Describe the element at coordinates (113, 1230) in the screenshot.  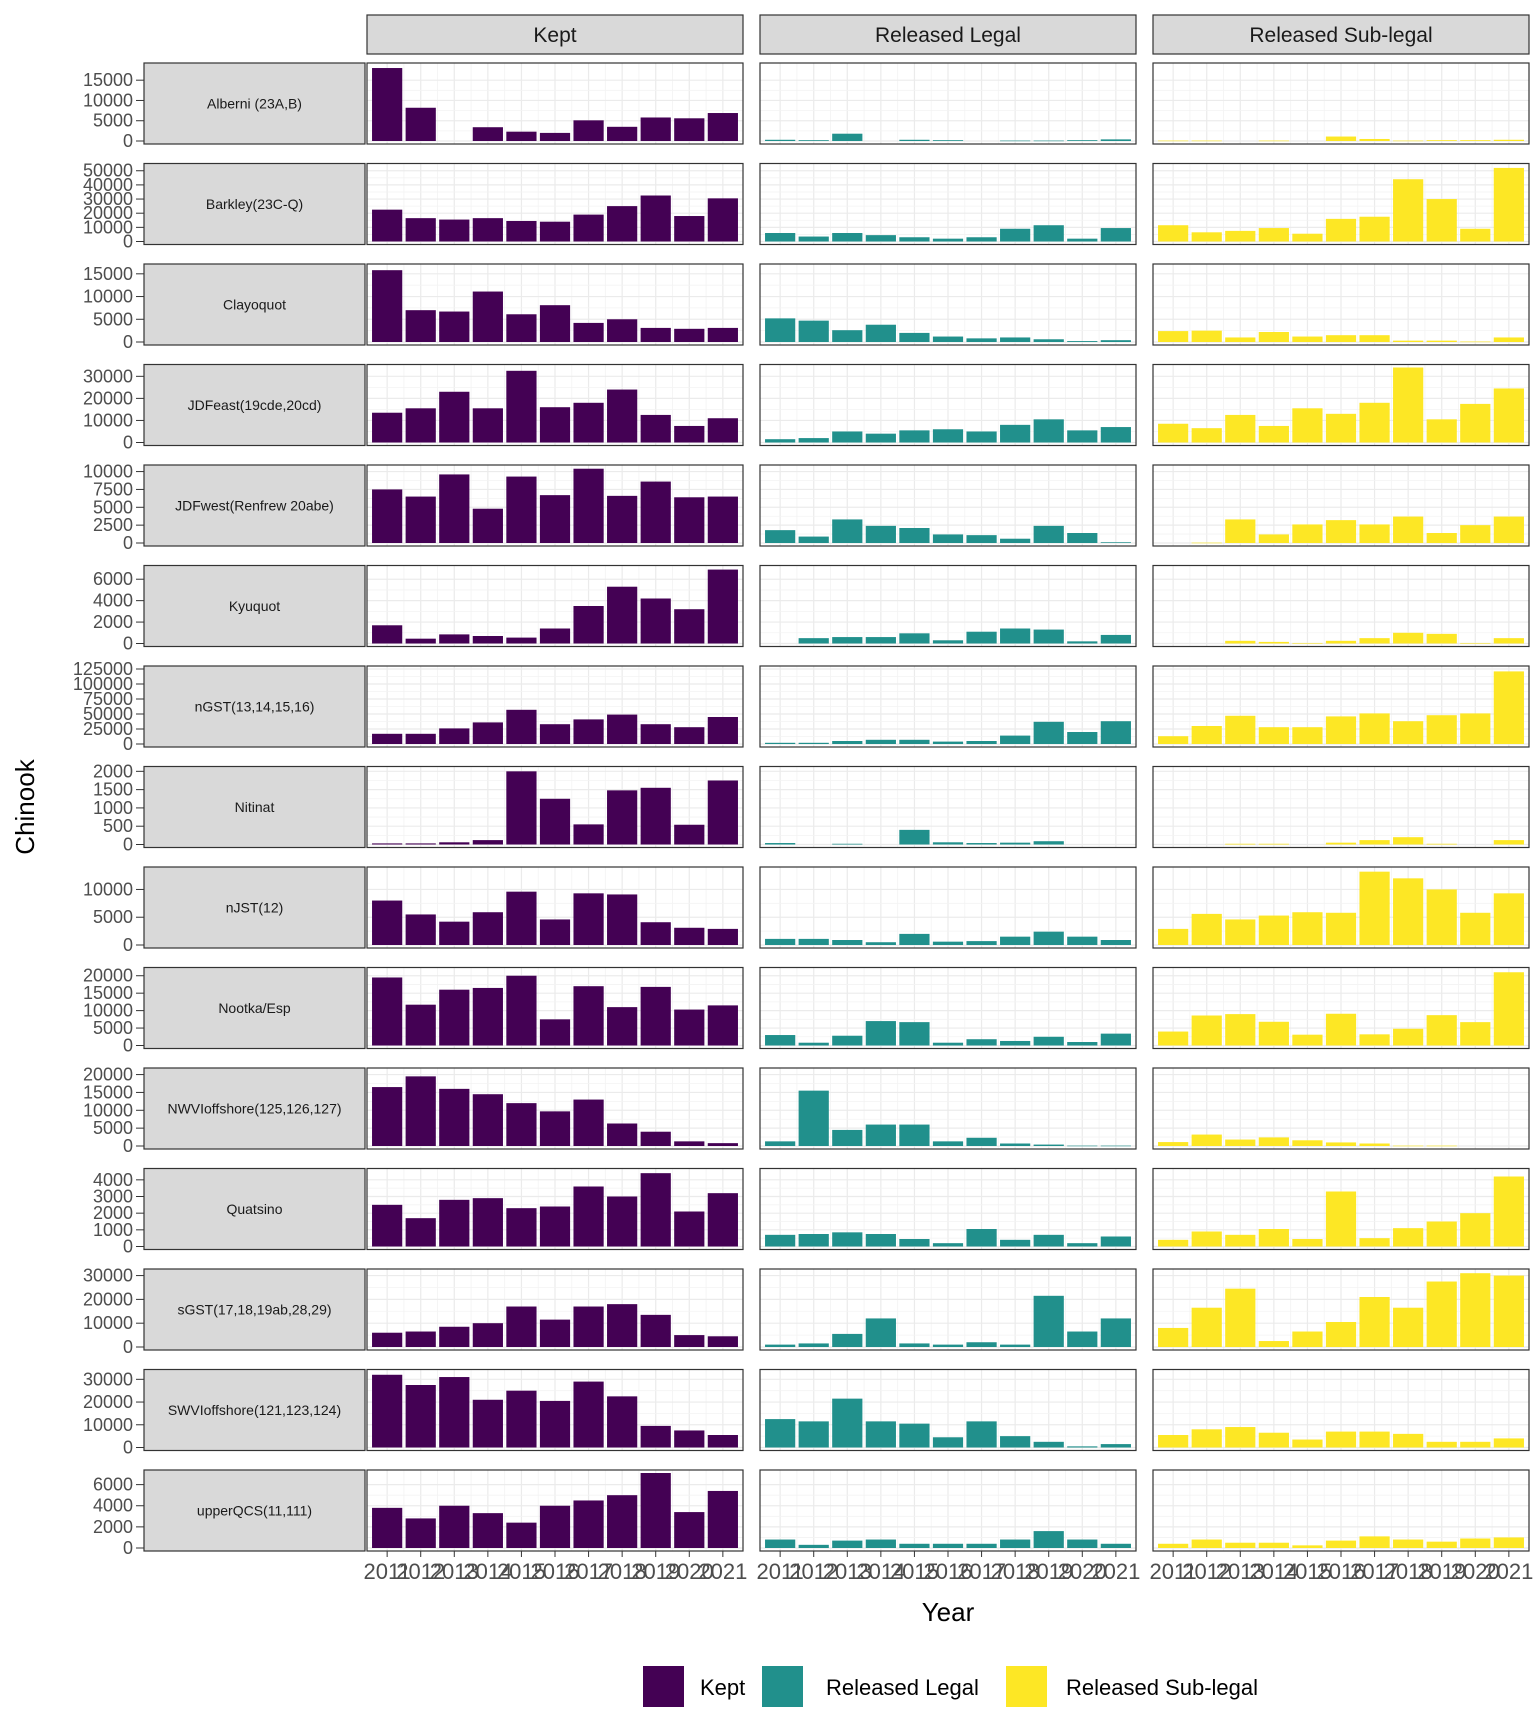
I see `y-tick-label: 1000` at that location.